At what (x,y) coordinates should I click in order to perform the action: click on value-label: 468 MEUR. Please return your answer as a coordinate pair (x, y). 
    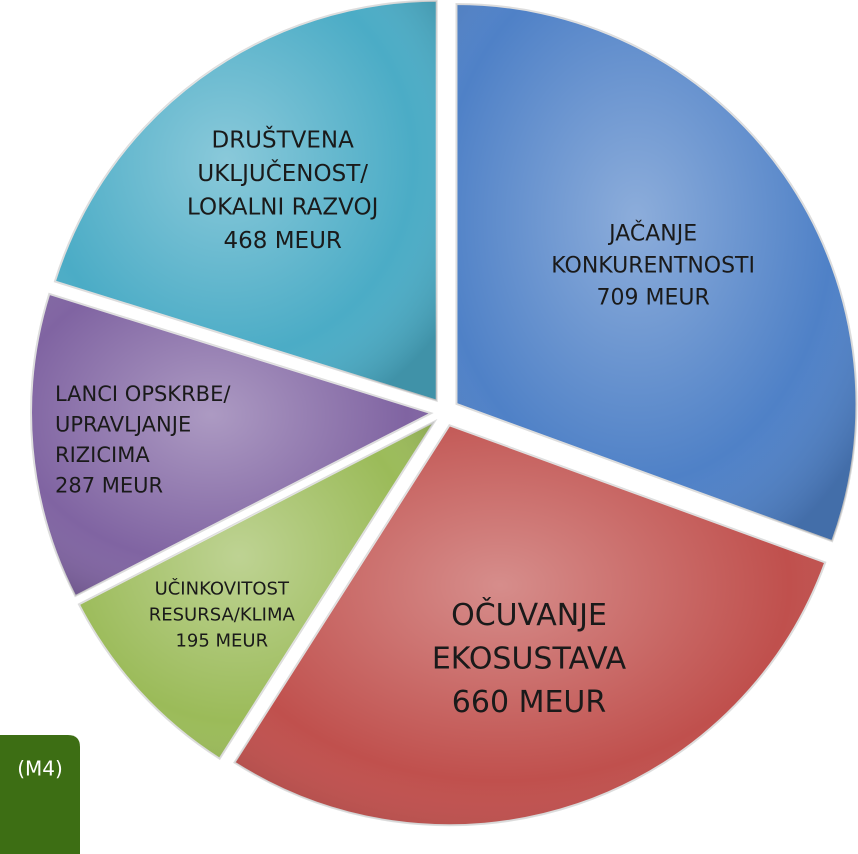
    Looking at the image, I should click on (282, 241).